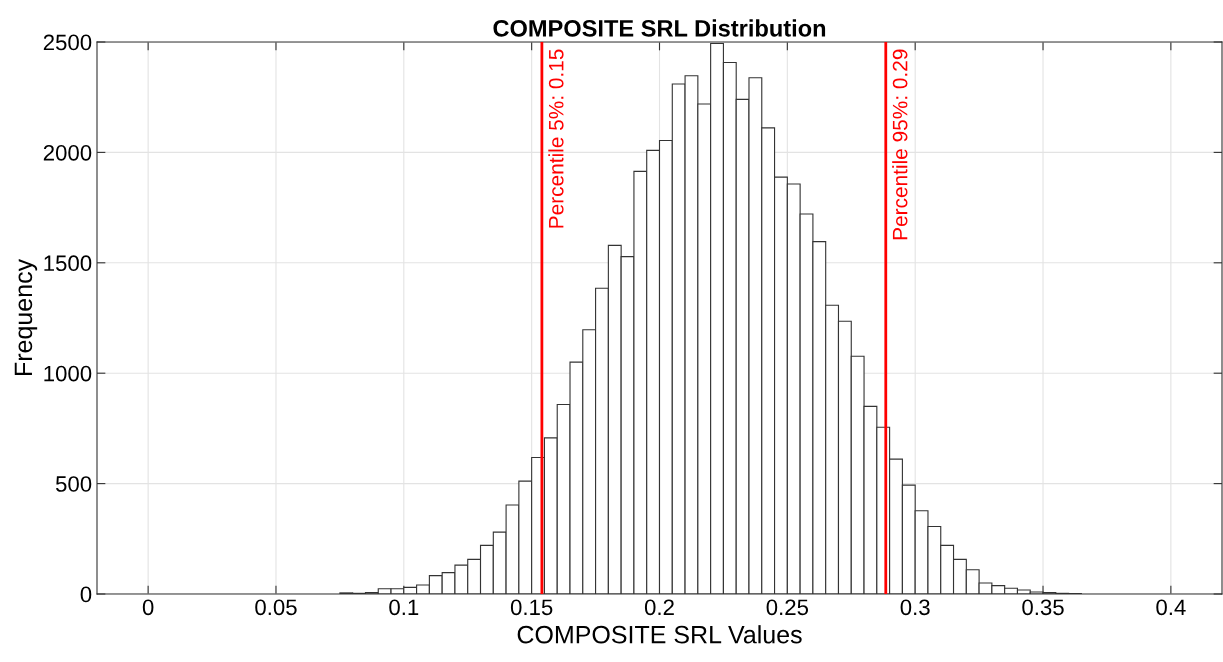  I want to click on x-tick-label: 0.3, so click(915, 607).